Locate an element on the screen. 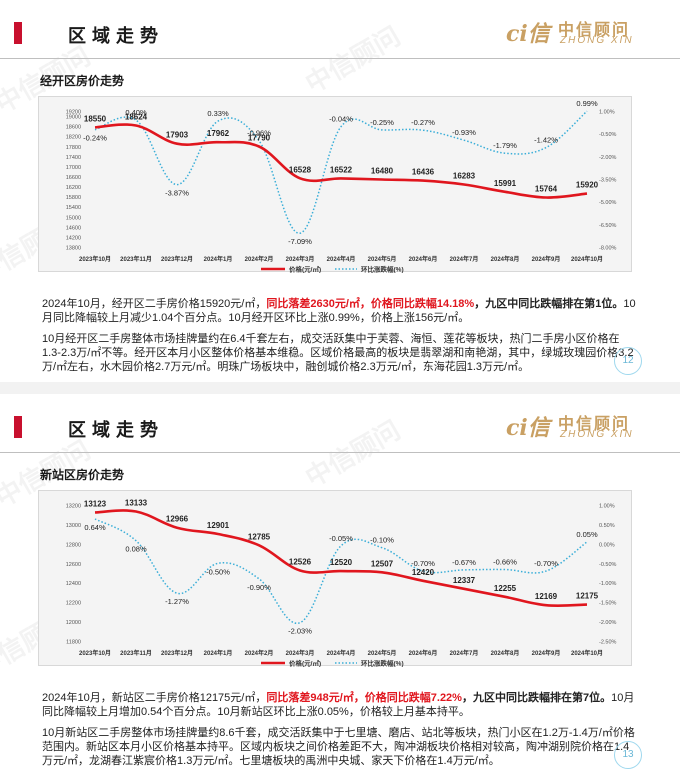  pct-data-label: -1.42% is located at coordinates (546, 140).